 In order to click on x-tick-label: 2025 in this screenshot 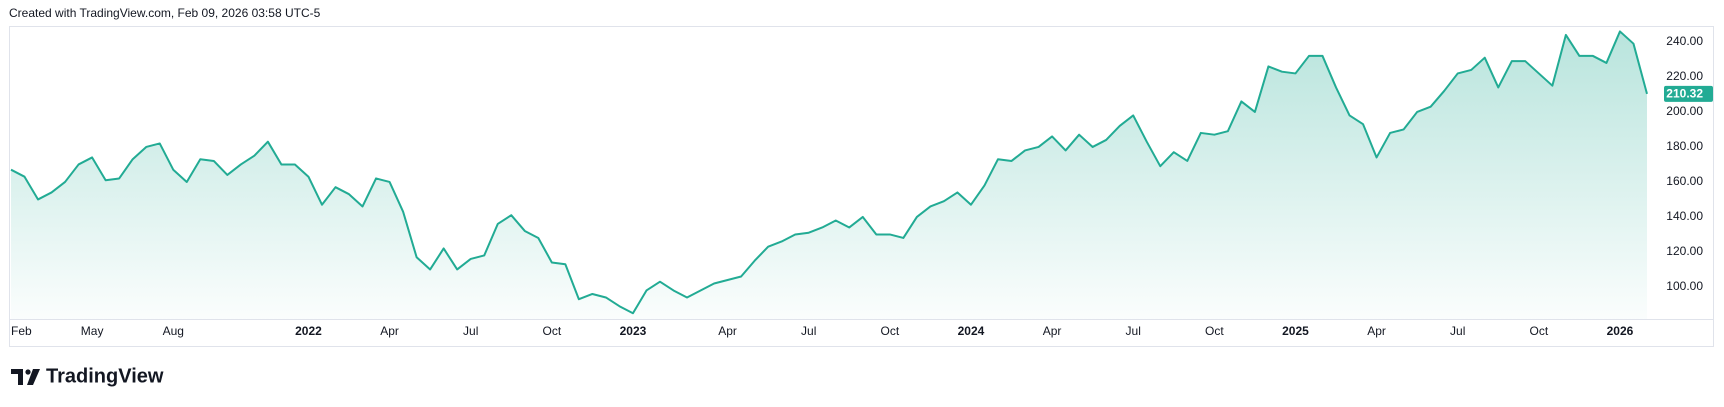, I will do `click(1295, 331)`.